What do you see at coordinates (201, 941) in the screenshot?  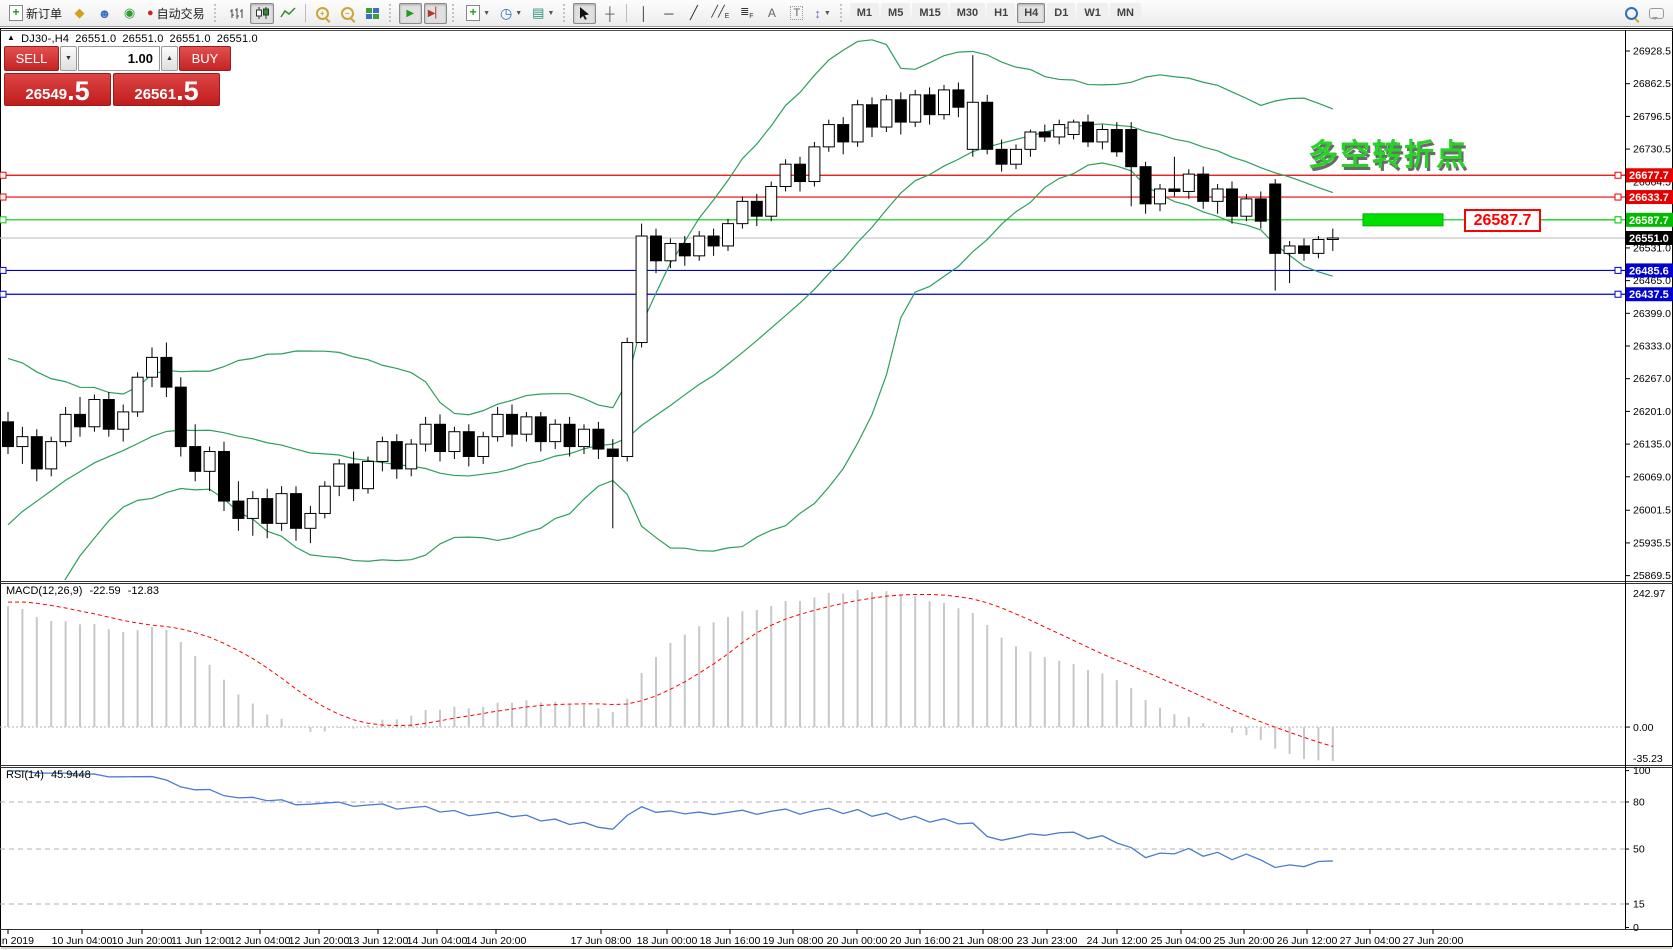 I see `svg-text: 11 Jun 12:00` at bounding box center [201, 941].